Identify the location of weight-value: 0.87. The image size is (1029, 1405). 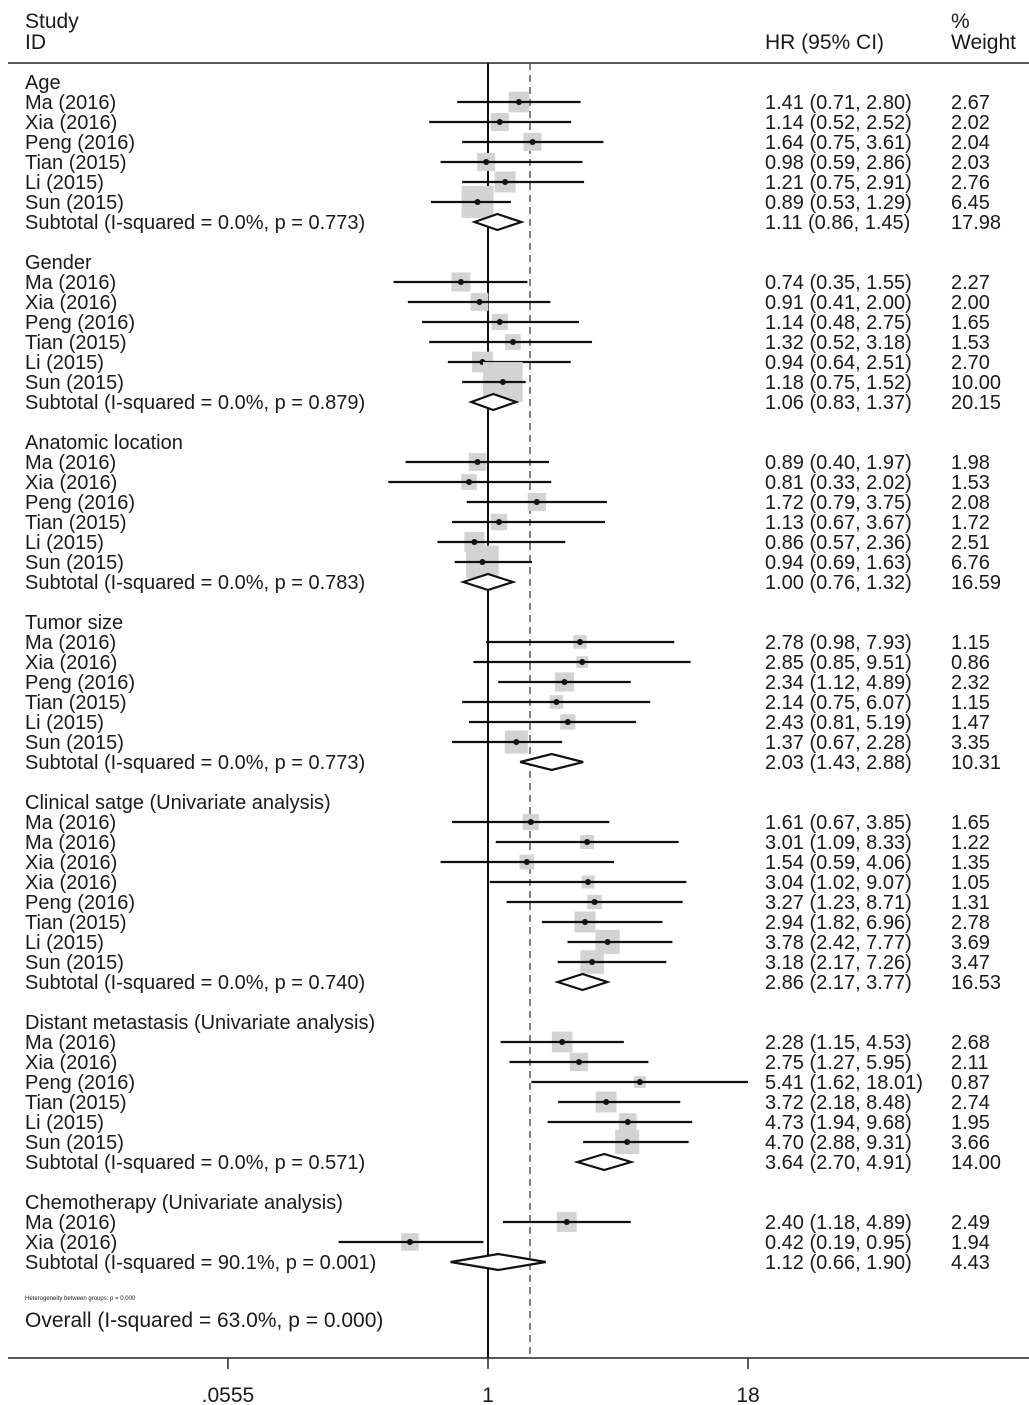
(970, 1083).